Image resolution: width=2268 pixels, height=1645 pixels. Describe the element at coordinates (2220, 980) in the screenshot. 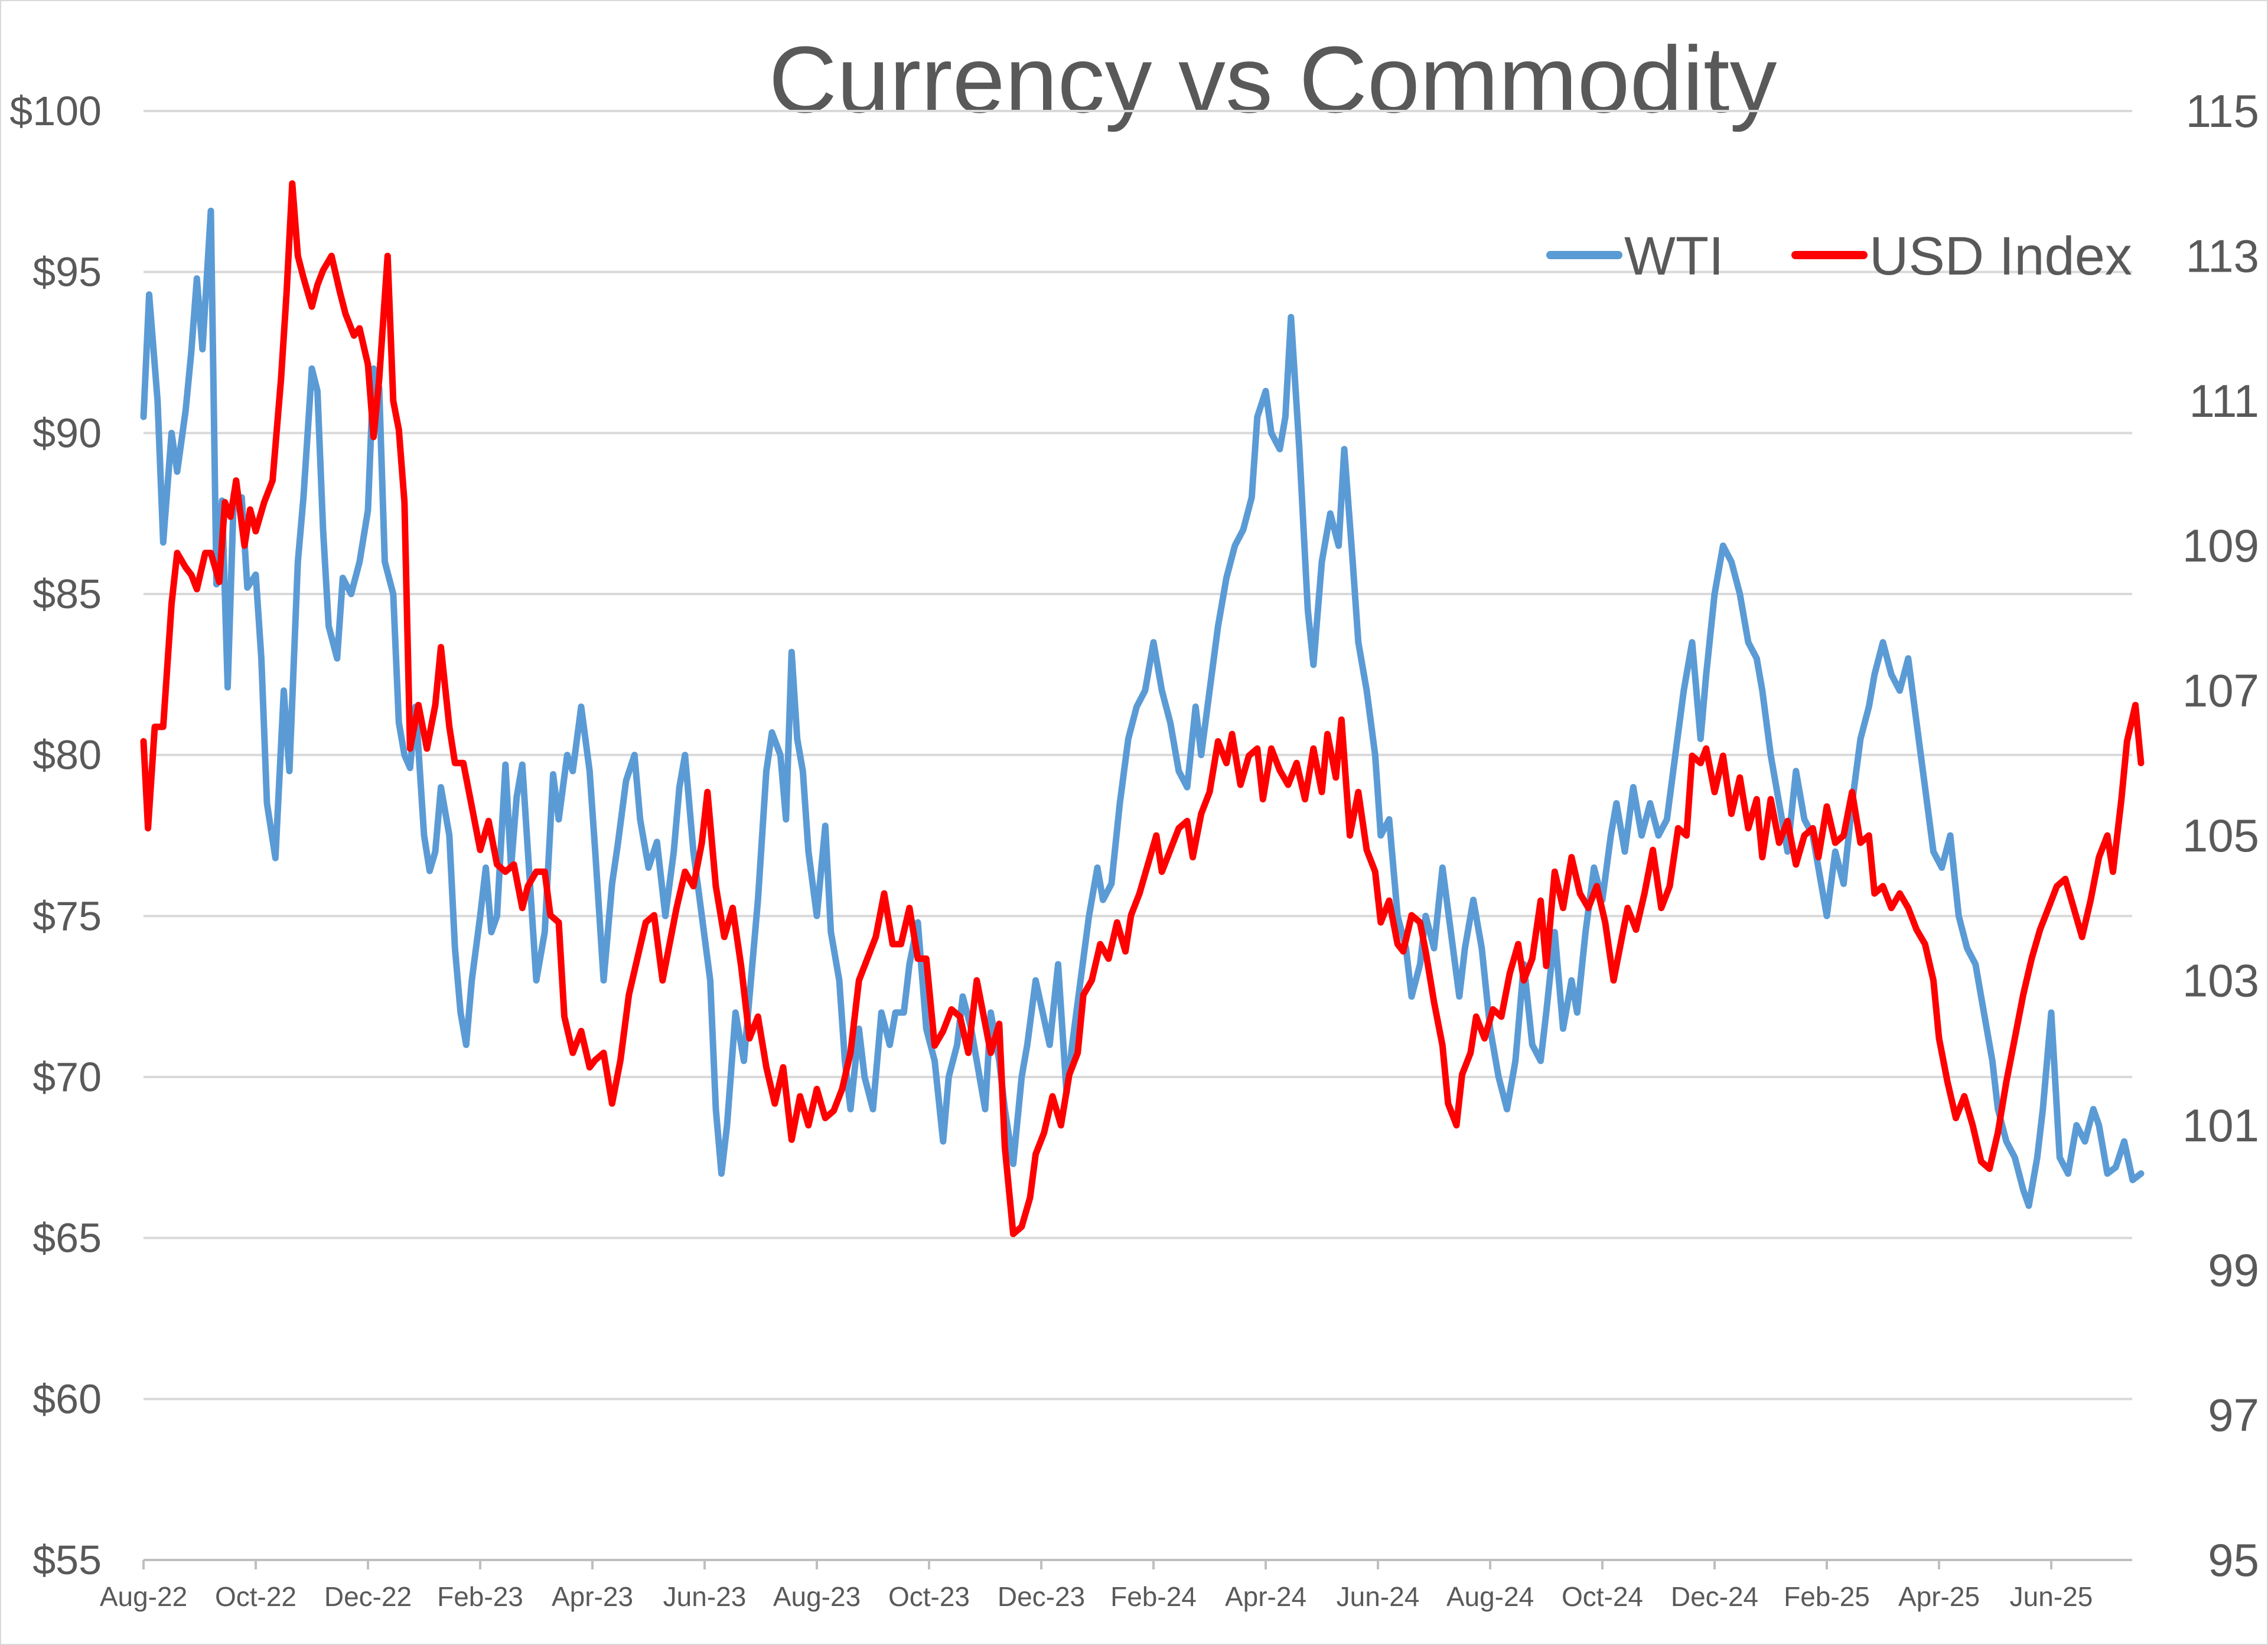

I see `right-tick-label: 103` at that location.